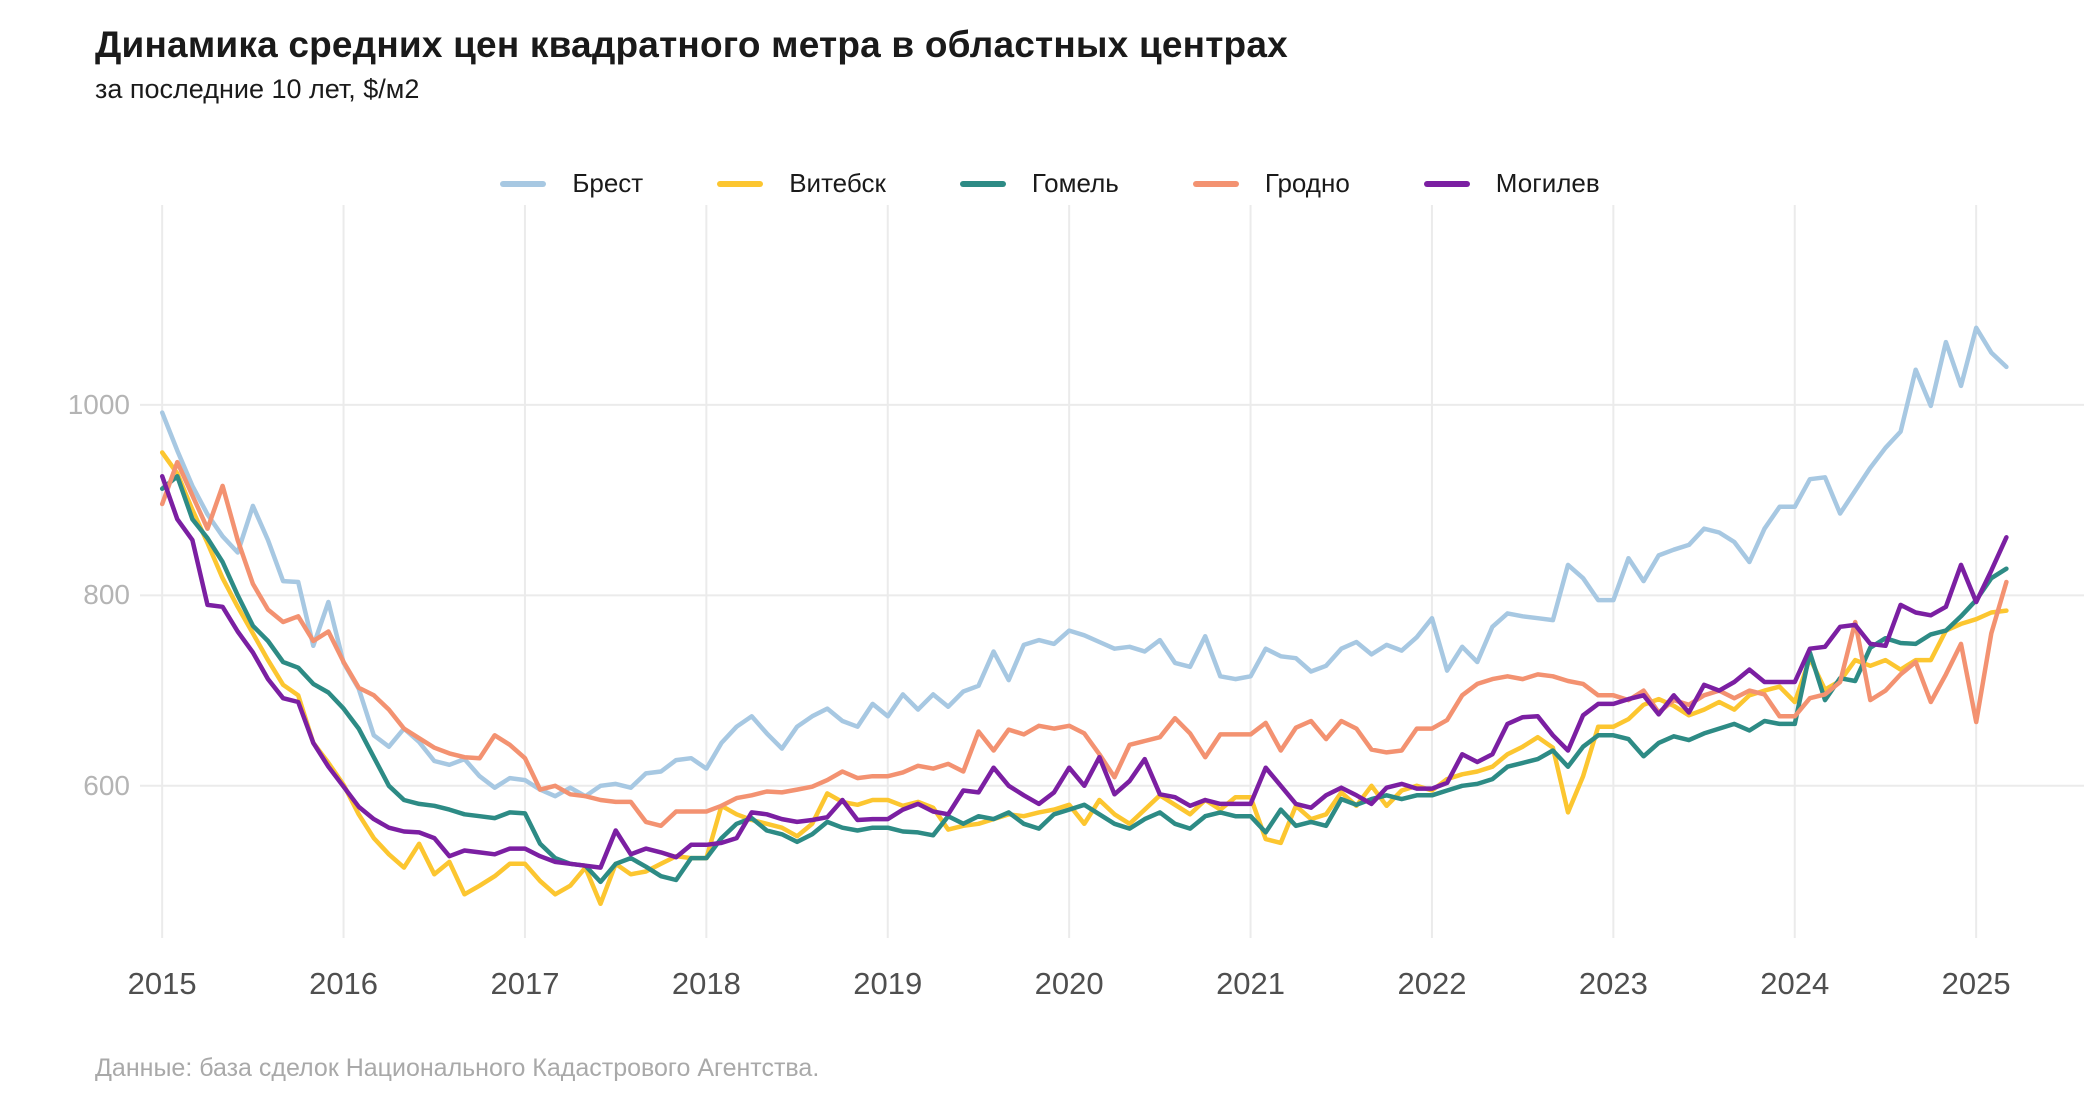 The width and height of the screenshot is (2100, 1110). What do you see at coordinates (1976, 983) in the screenshot?
I see `x-axis-tick-label: 2025` at bounding box center [1976, 983].